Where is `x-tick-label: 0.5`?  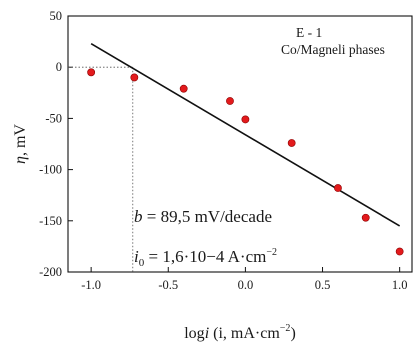
x-tick-label: 0.5 is located at coordinates (323, 285).